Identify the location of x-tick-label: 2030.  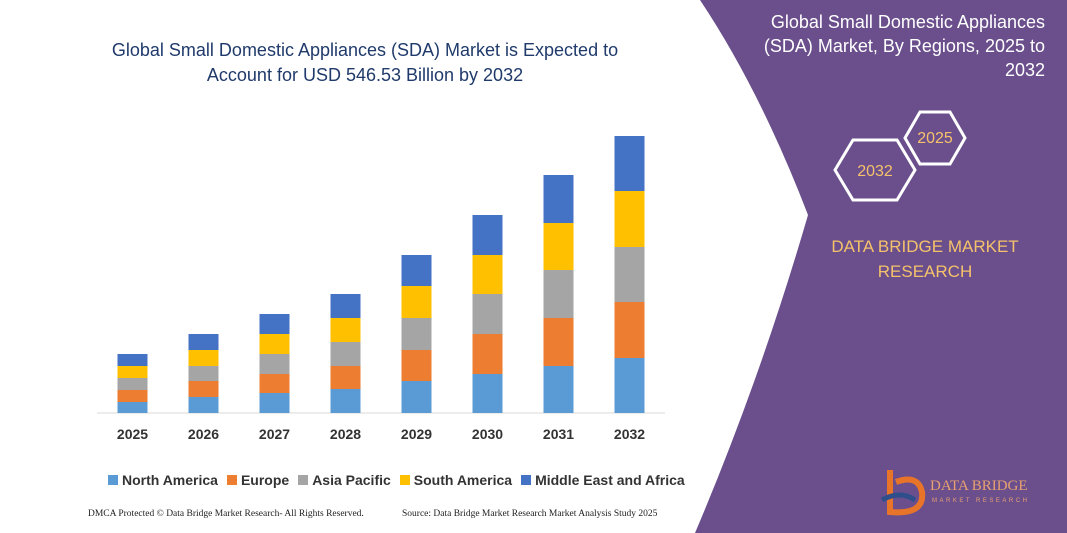
(487, 434).